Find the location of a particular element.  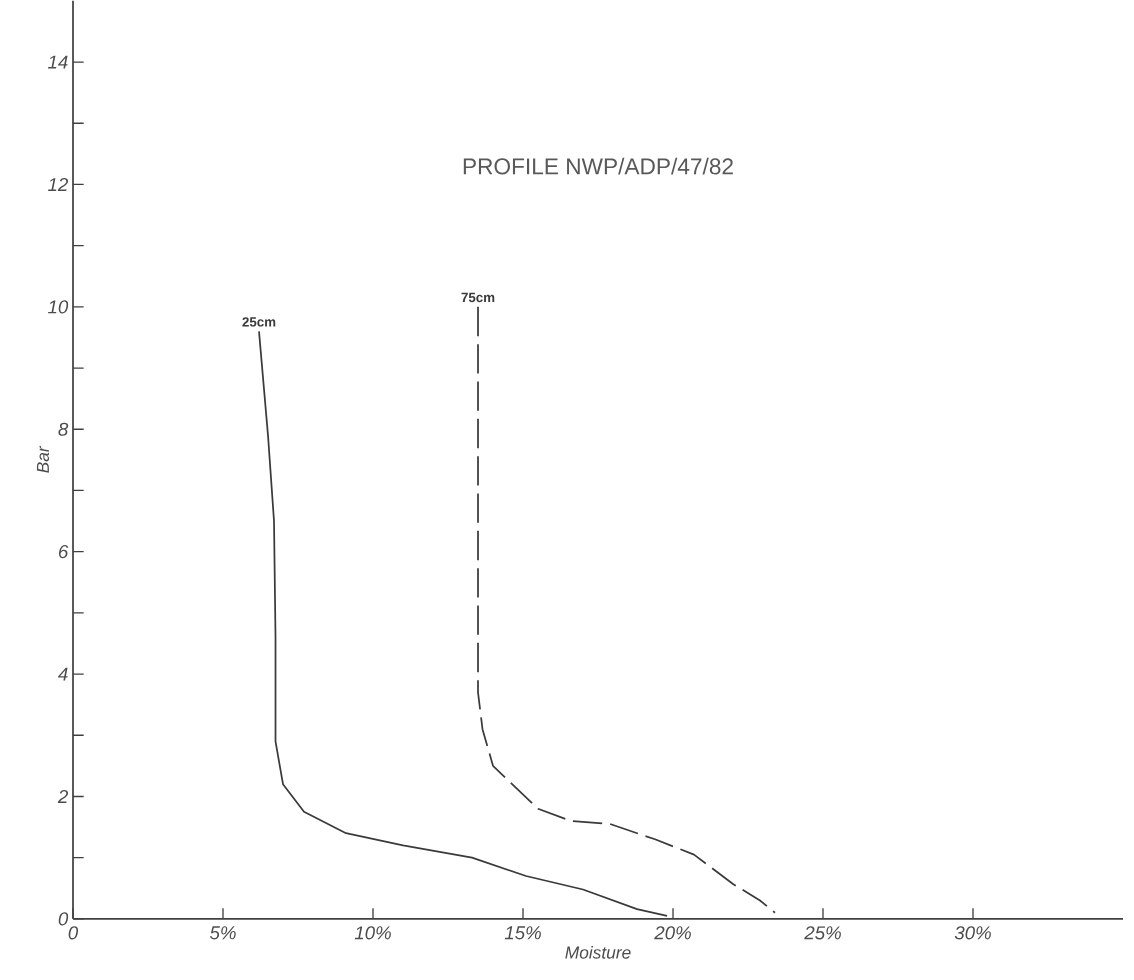

x-tick-label: 5% is located at coordinates (222, 933).